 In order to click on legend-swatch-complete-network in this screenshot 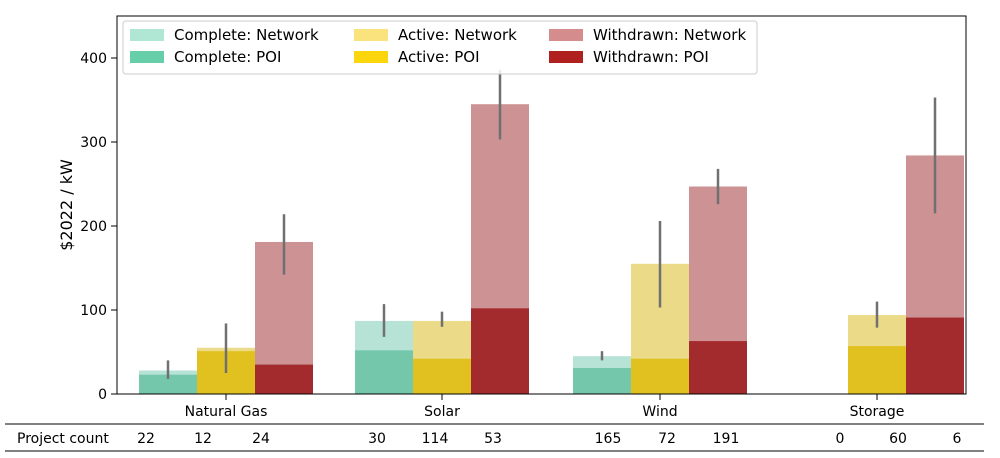, I will do `click(147, 35)`.